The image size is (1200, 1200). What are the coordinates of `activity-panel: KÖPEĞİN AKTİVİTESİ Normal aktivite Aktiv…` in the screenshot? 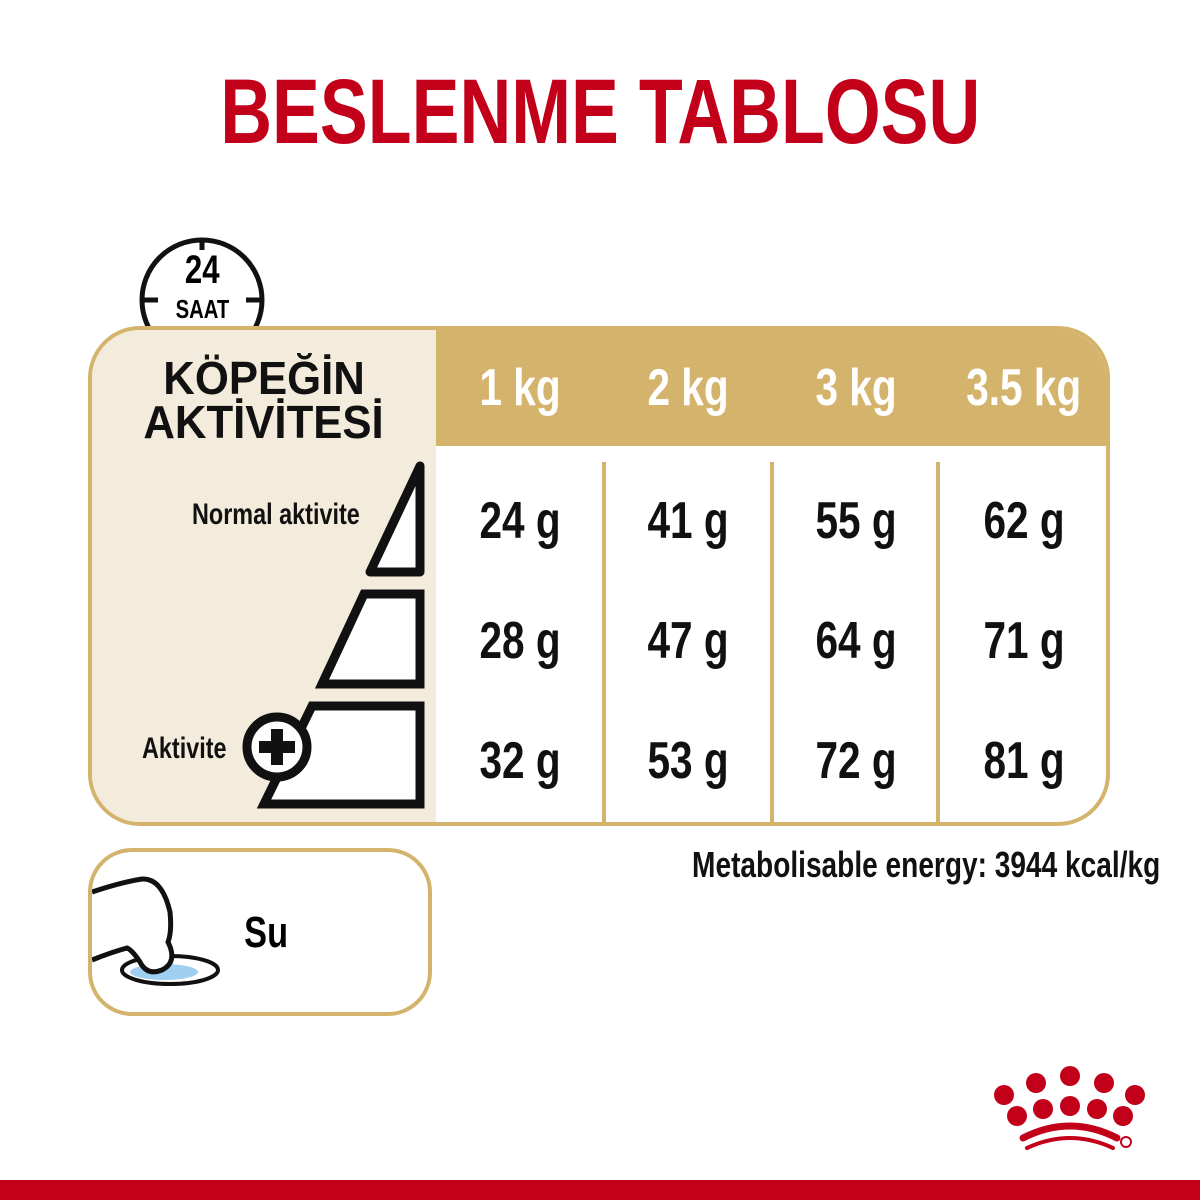 It's located at (264, 576).